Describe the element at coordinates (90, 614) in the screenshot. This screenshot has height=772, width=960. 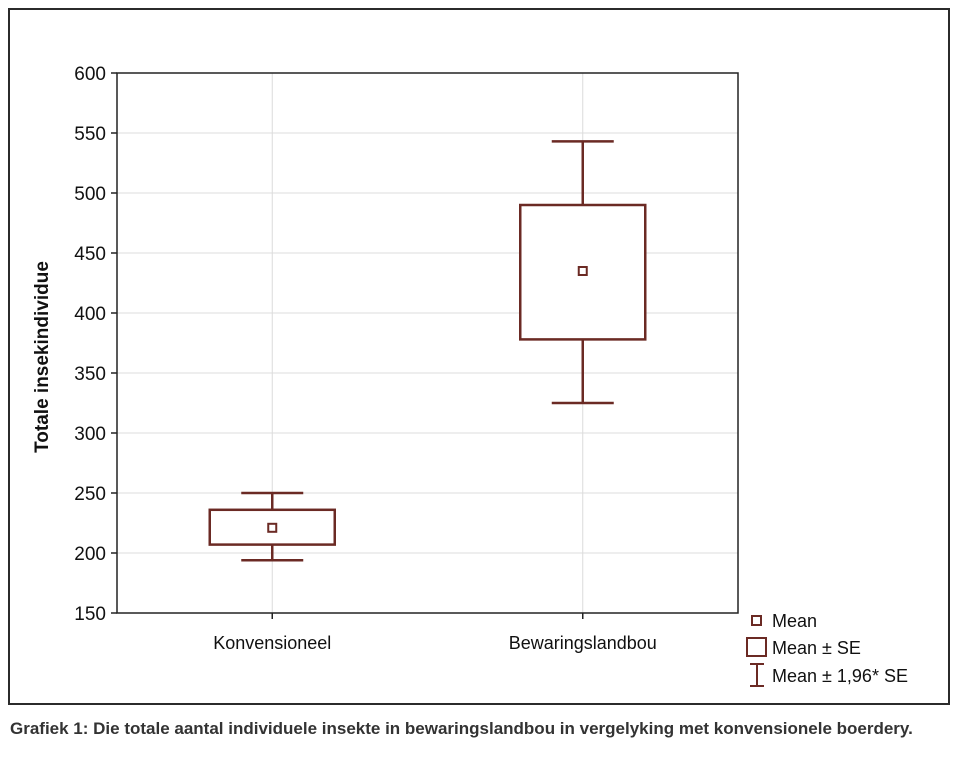
I see `y-tick-label-0: 150` at that location.